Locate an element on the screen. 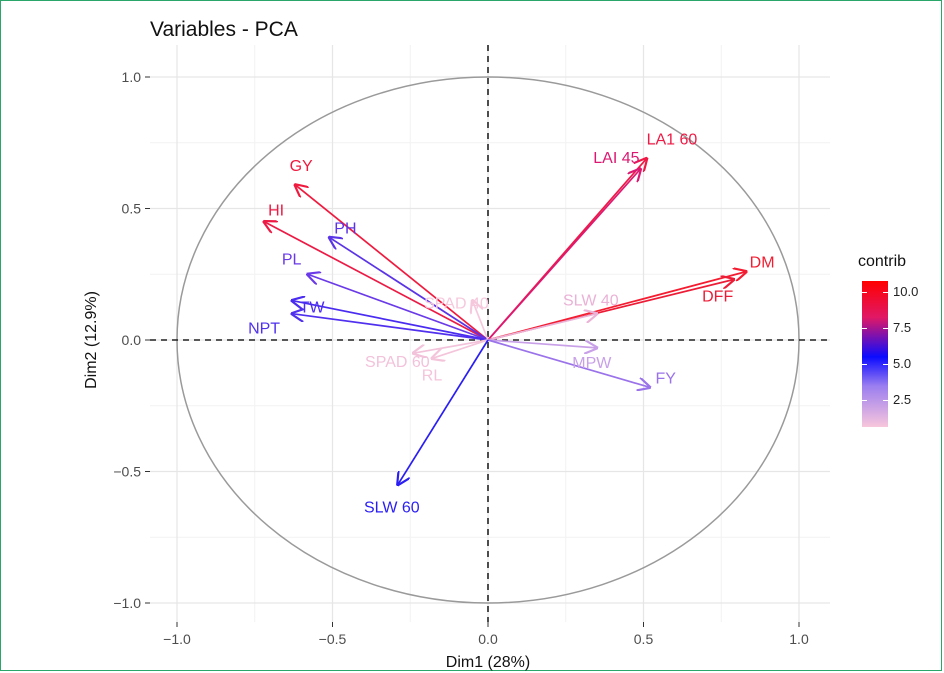 This screenshot has height=673, width=944. vector-label-lai-45: LAI 45 is located at coordinates (616, 158).